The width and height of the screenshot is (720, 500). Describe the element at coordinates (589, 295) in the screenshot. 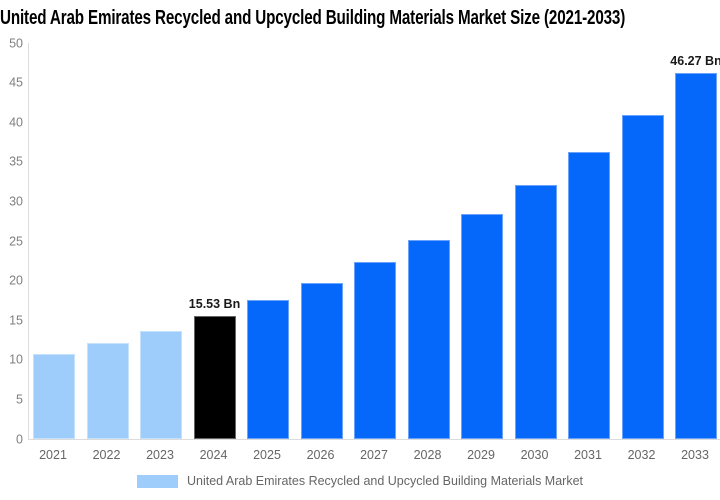

I see `bar-2031` at that location.